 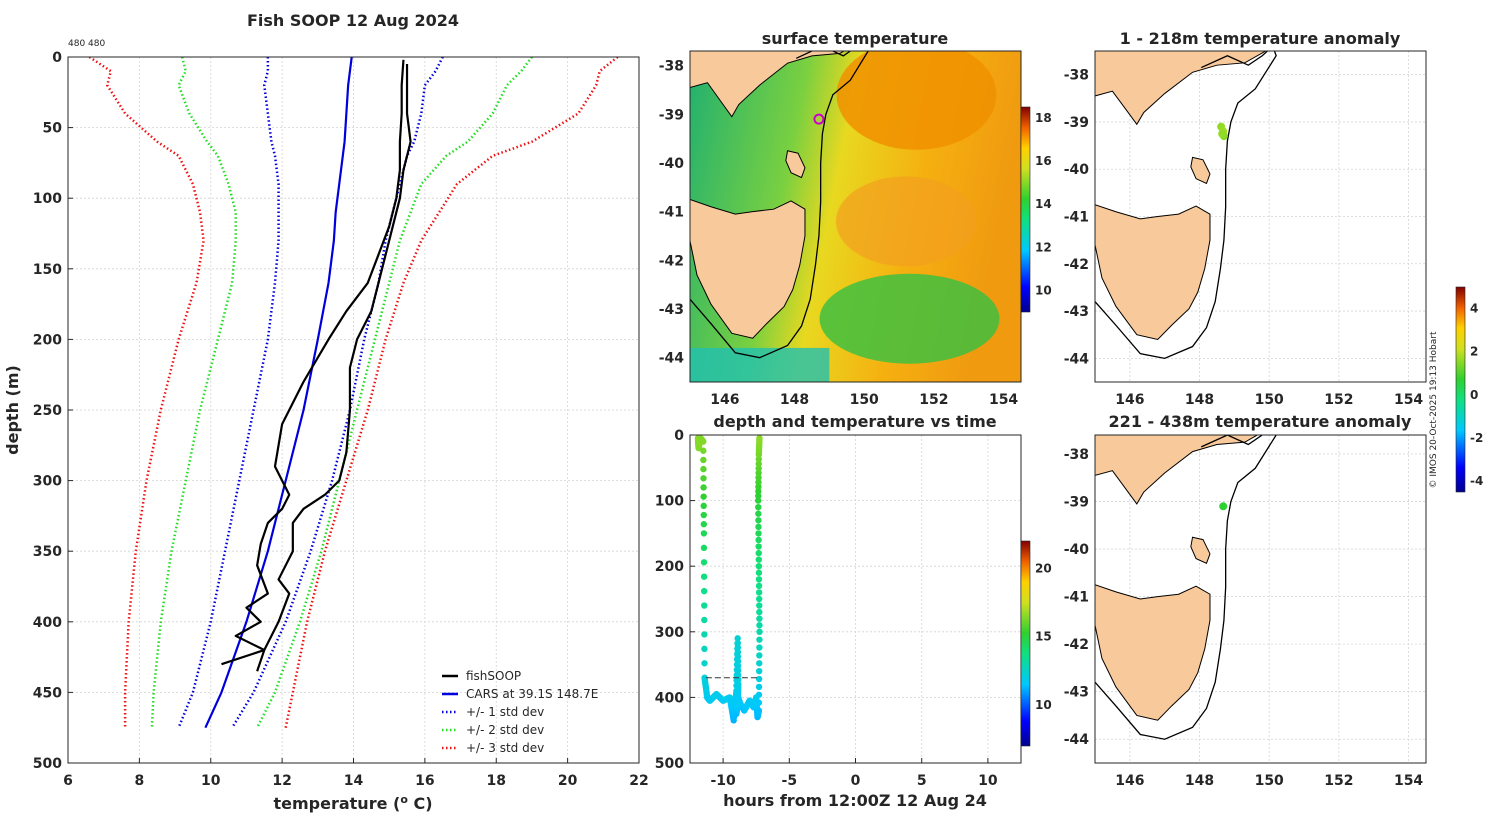 I want to click on sst-colorbar-tick: 18, so click(x=1043, y=118).